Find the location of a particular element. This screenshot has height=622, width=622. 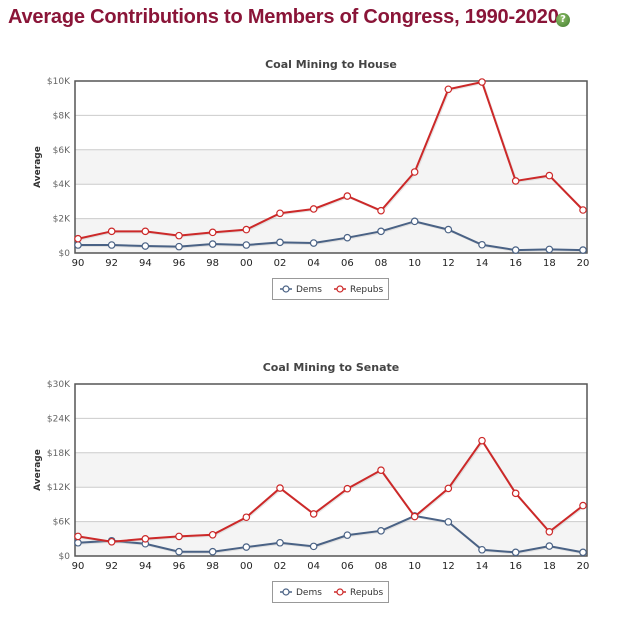

y-tick-label: $24K is located at coordinates (59, 419).